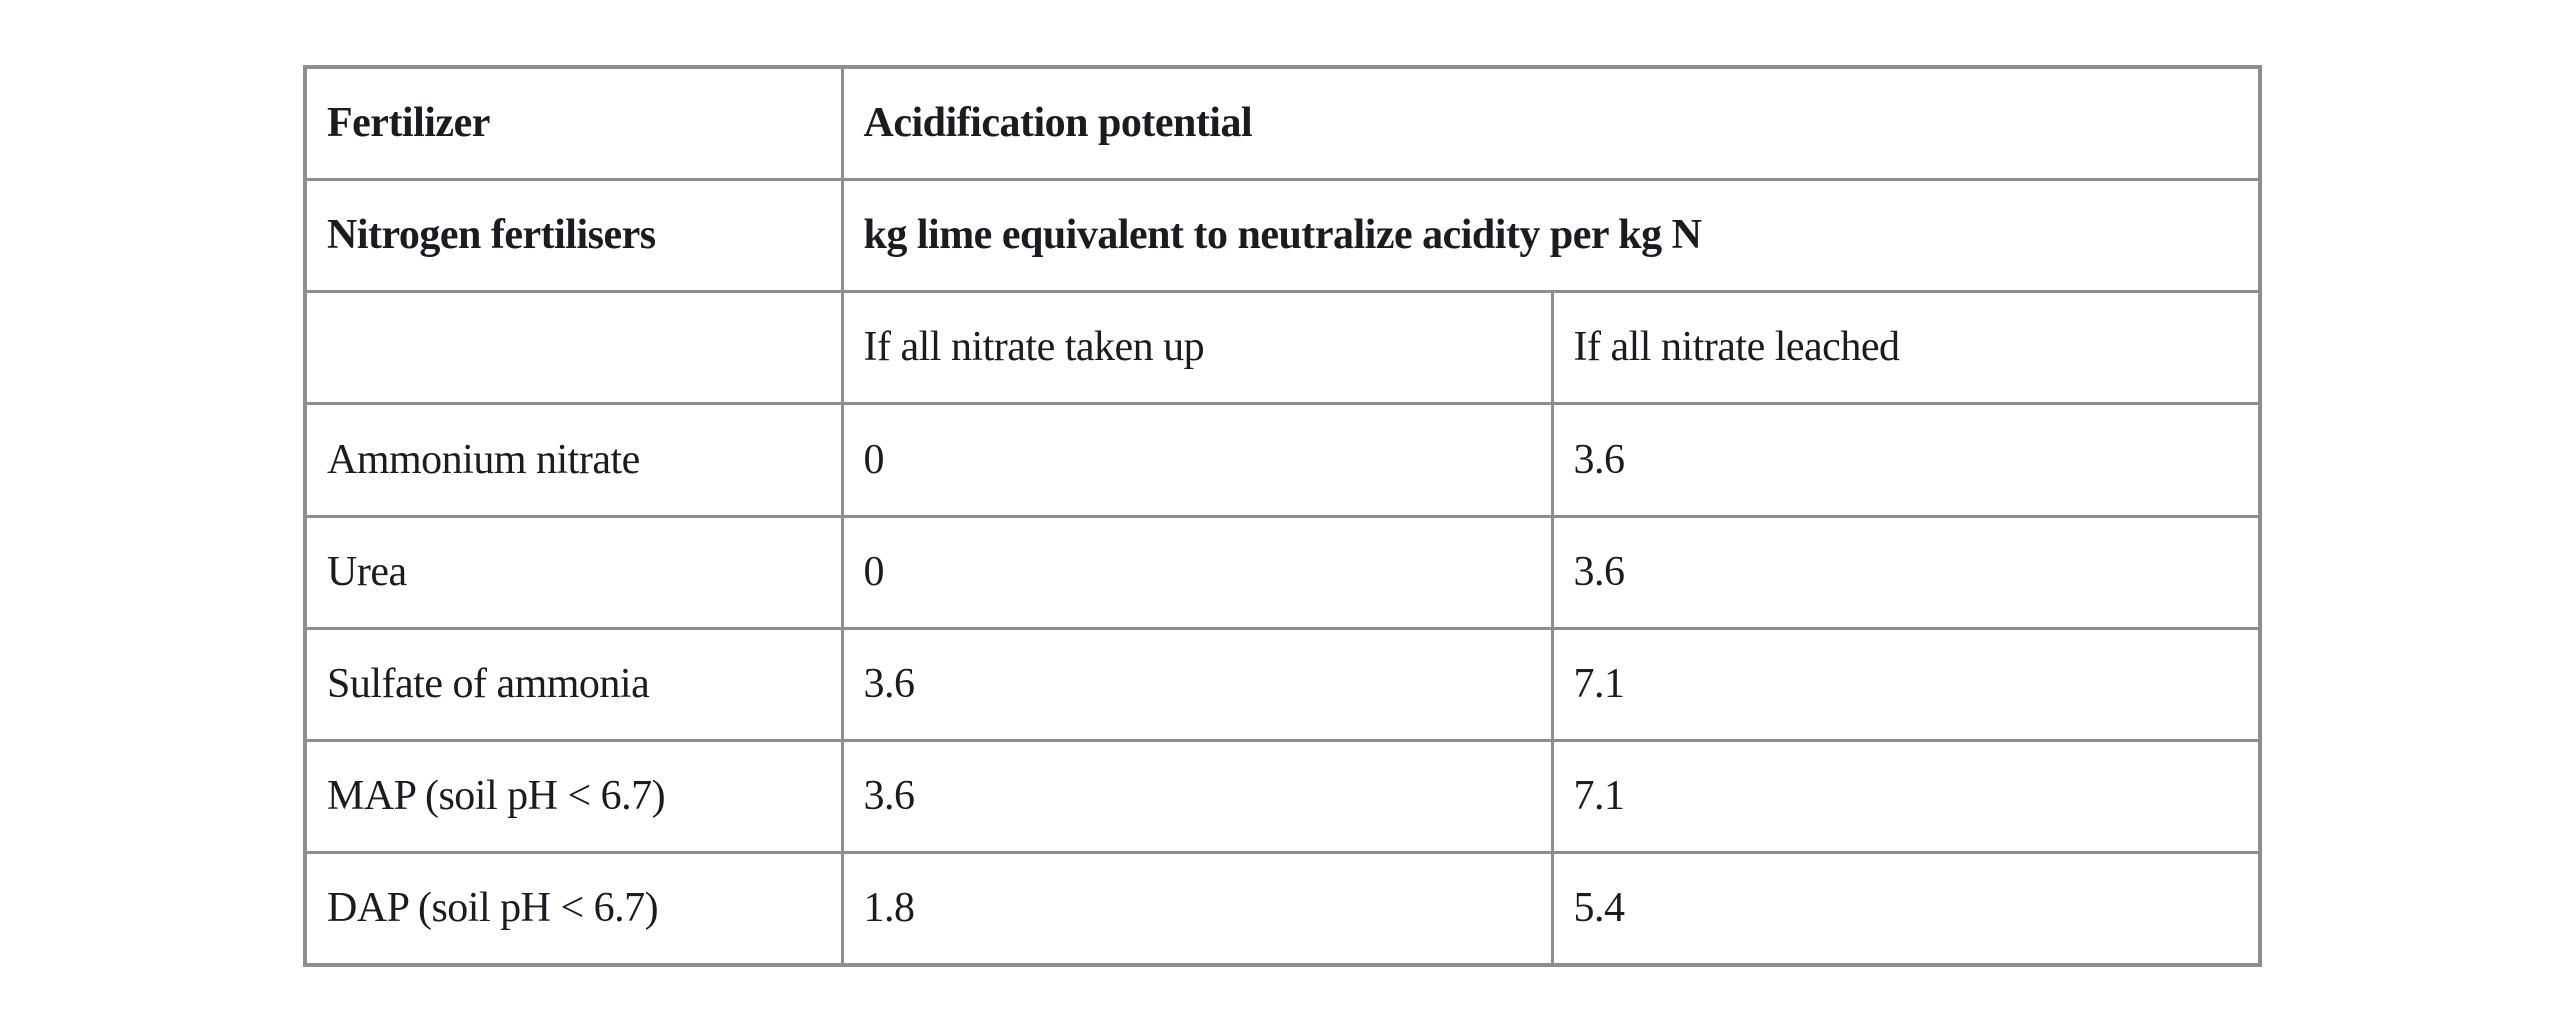 The width and height of the screenshot is (2560, 1024). Describe the element at coordinates (1551, 123) in the screenshot. I see `header-acidification-potential-cell: Acidification potential` at that location.